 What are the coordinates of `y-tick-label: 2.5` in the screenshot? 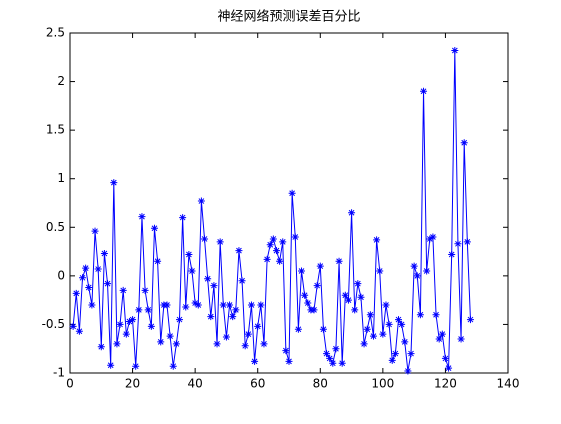 It's located at (55, 33).